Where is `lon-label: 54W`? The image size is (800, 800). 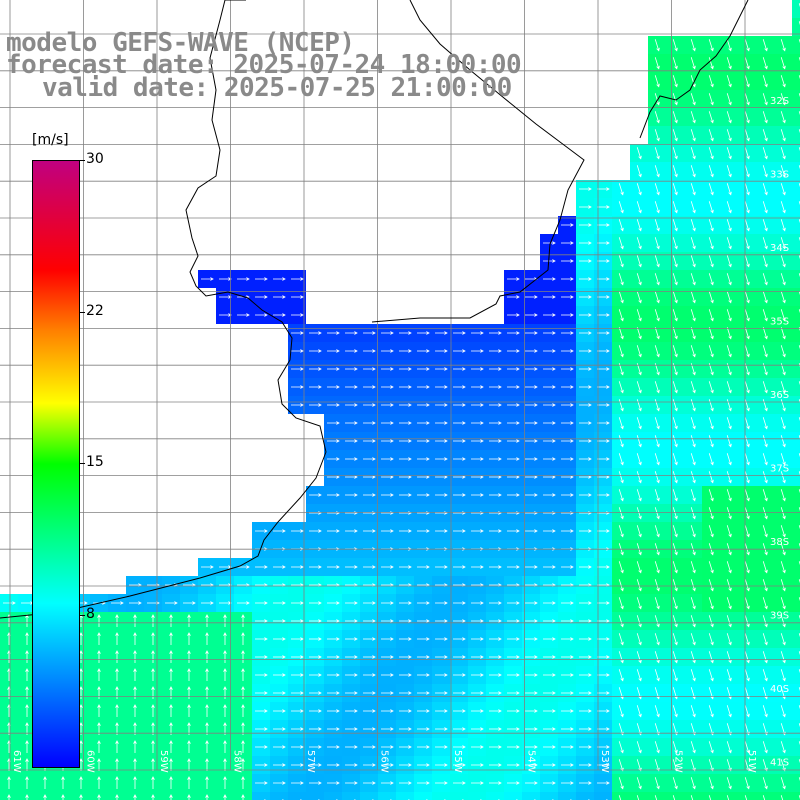 lon-label: 54W is located at coordinates (531, 761).